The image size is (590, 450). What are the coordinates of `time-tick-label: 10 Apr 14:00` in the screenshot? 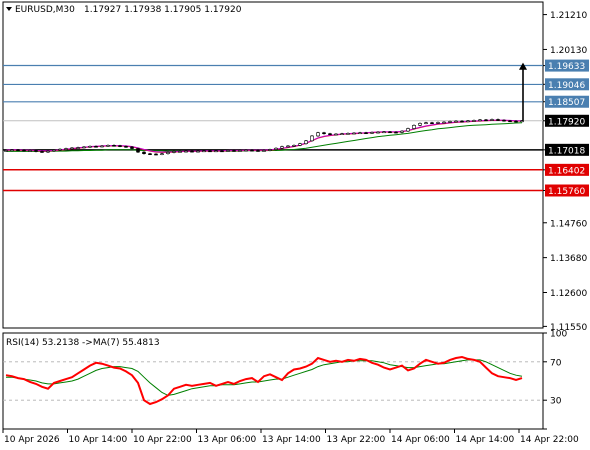 It's located at (98, 440).